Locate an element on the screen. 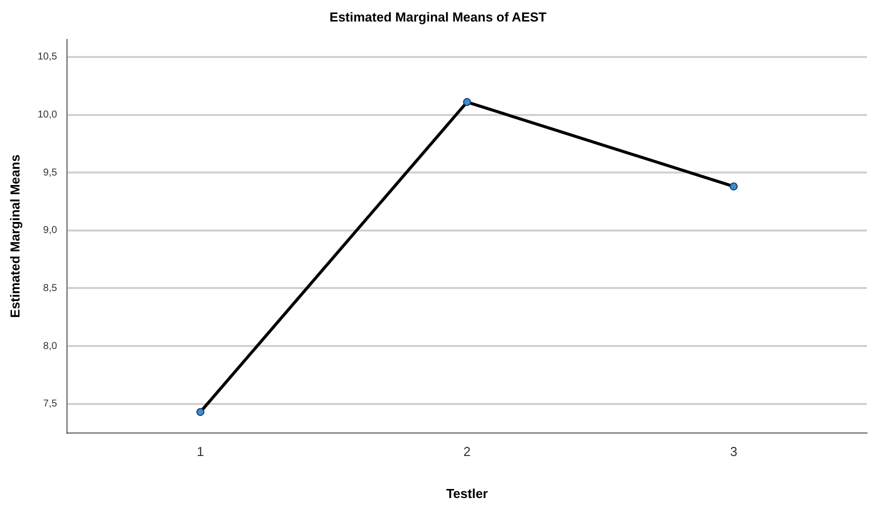  x-tick-label: 1 is located at coordinates (200, 452).